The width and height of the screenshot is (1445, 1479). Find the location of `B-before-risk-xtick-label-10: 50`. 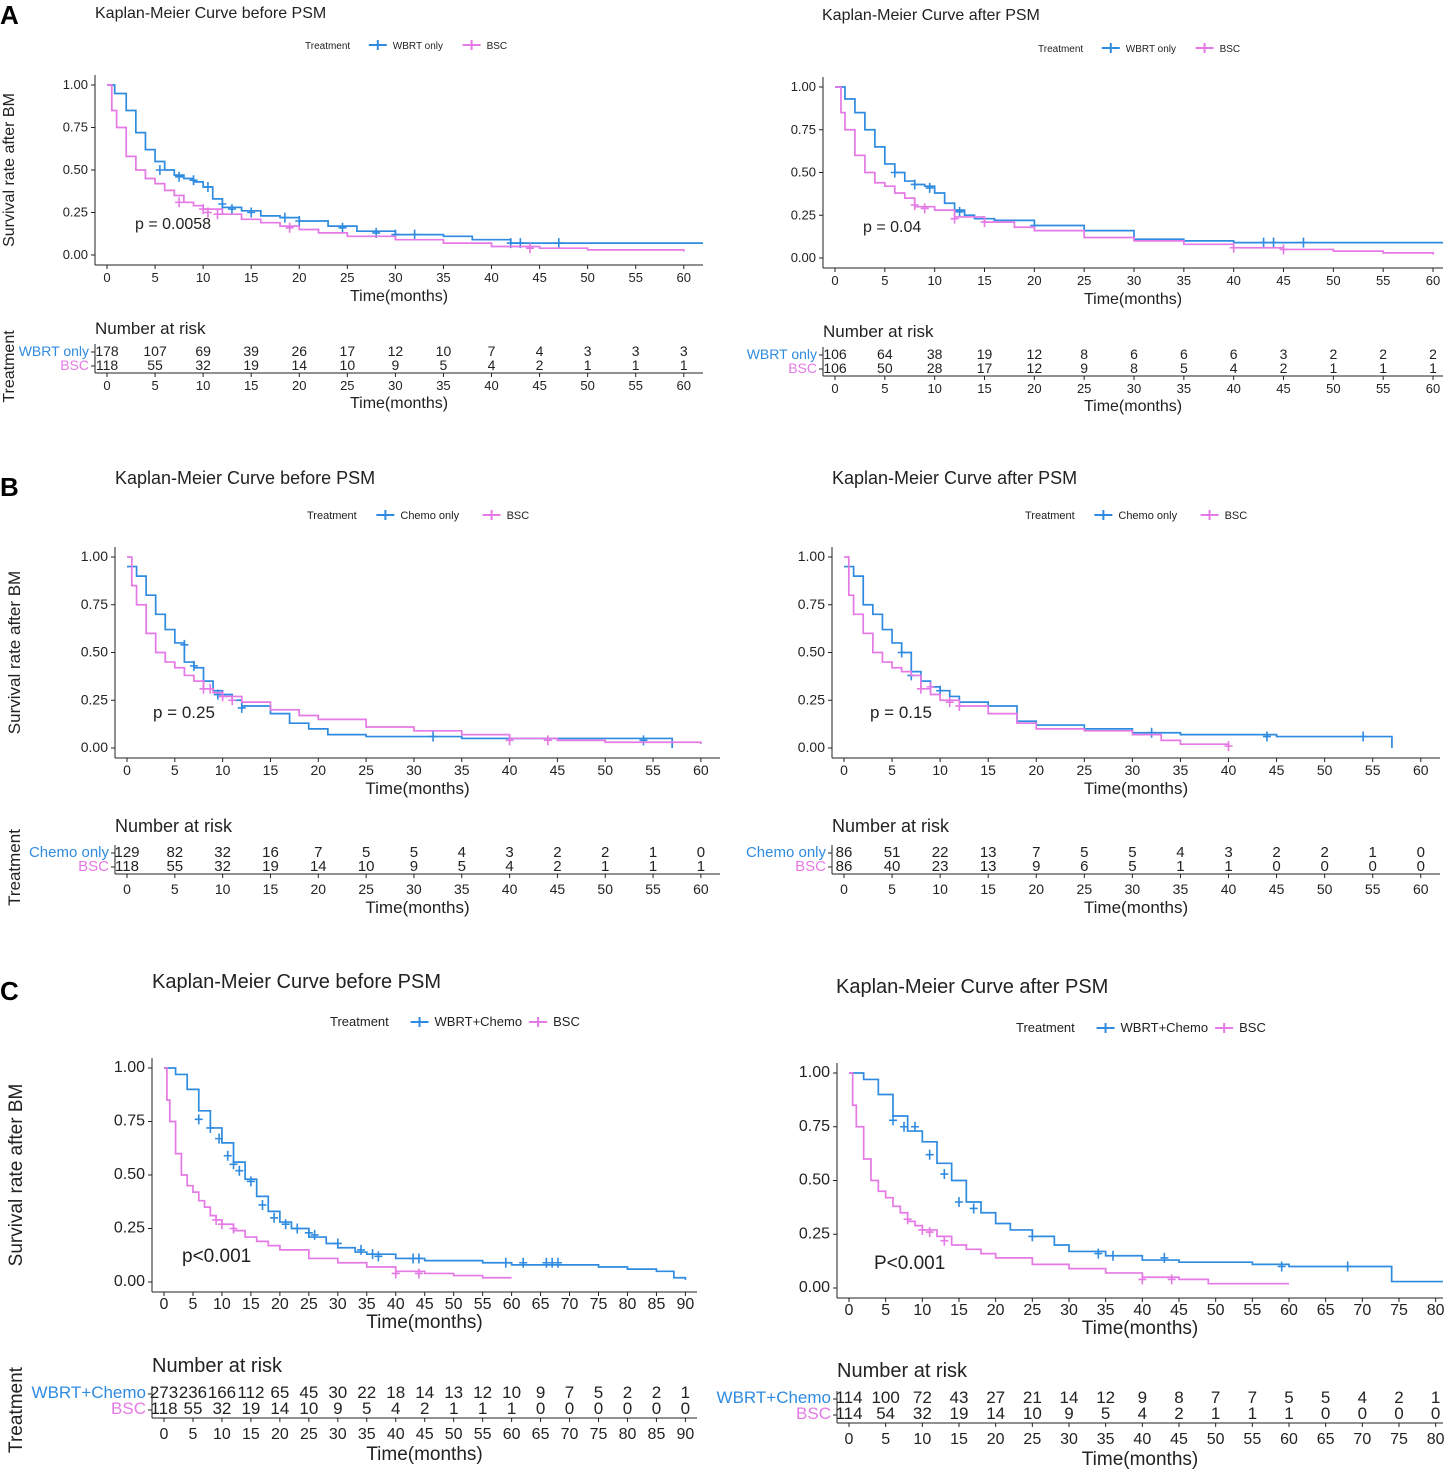

B-before-risk-xtick-label-10: 50 is located at coordinates (605, 889).